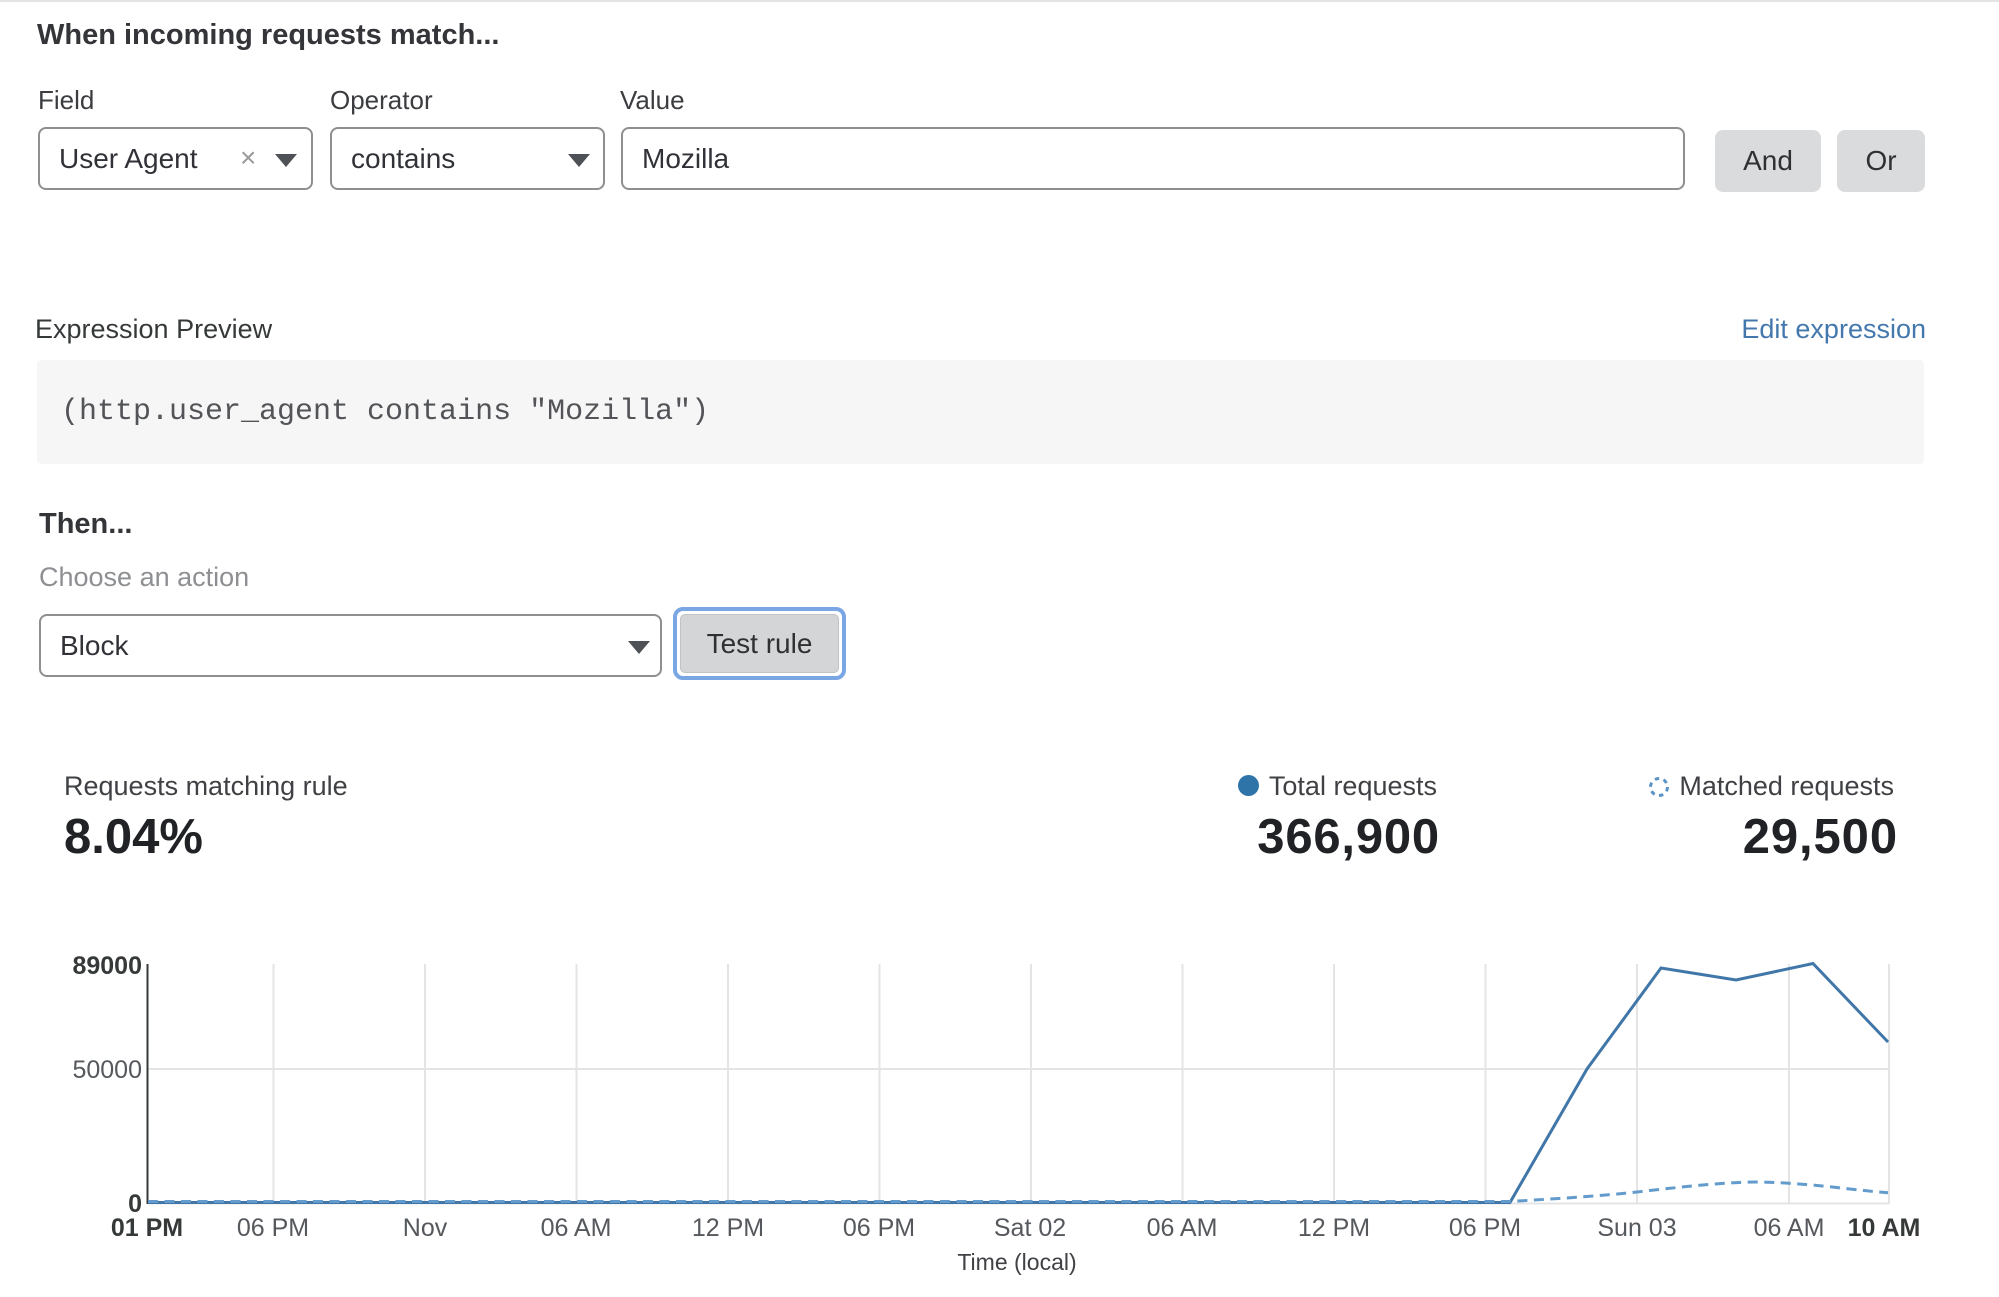  I want to click on svg-text: Sun 03, so click(1636, 1228).